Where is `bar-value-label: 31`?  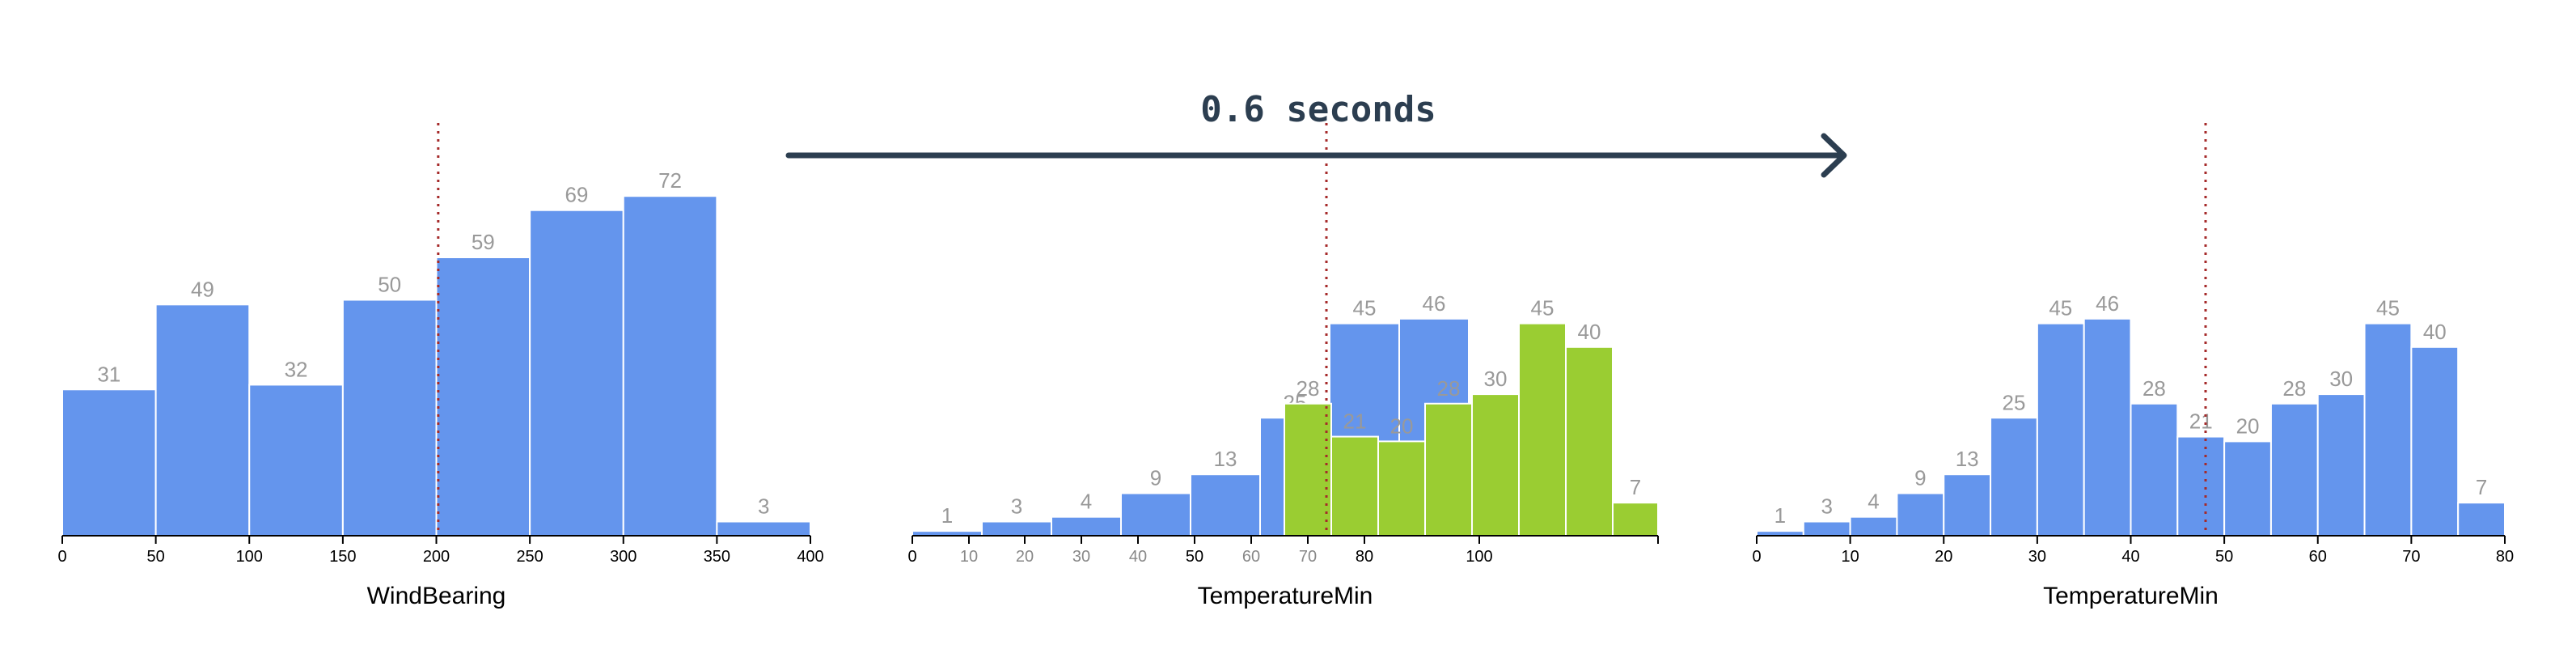
bar-value-label: 31 is located at coordinates (109, 374).